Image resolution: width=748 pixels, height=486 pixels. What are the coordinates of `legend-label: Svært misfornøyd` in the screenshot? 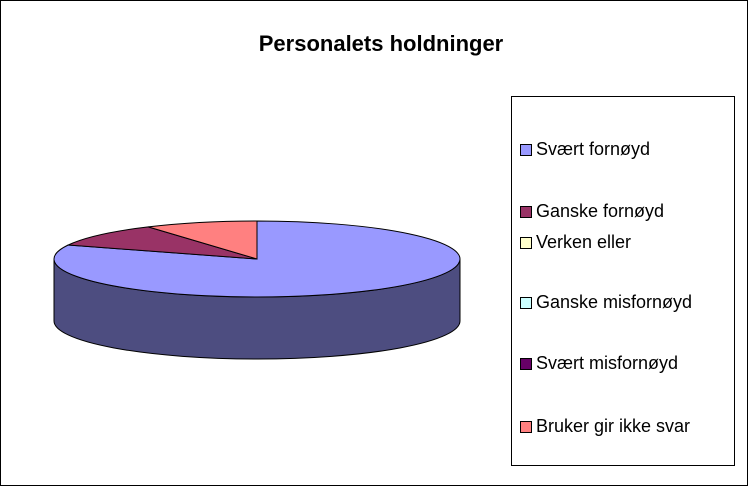 It's located at (607, 363).